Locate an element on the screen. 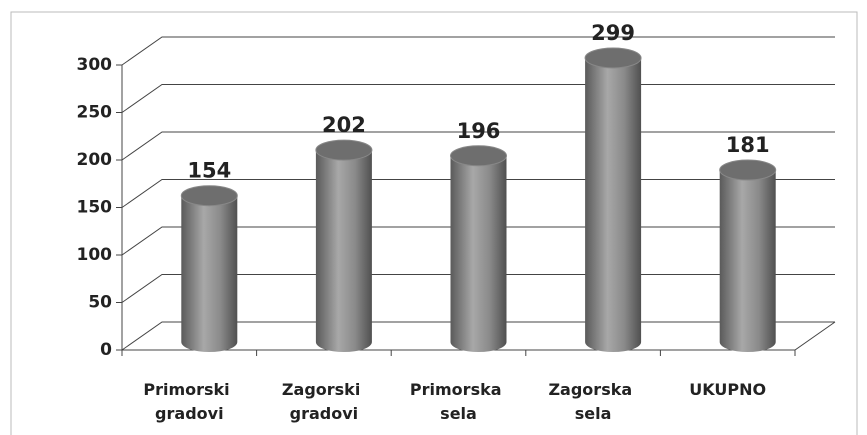 The height and width of the screenshot is (435, 867). y-tick-label: 150 is located at coordinates (95, 208).